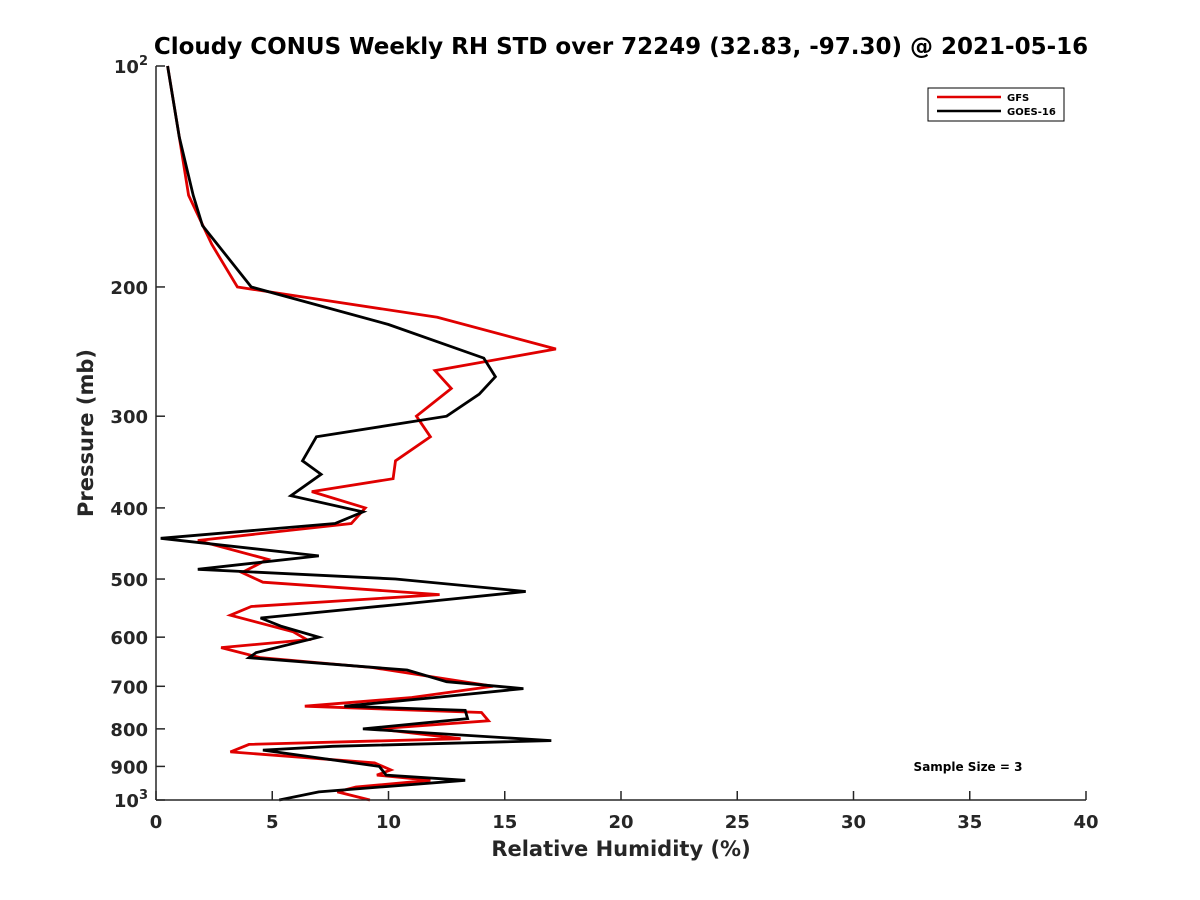 The height and width of the screenshot is (900, 1200). What do you see at coordinates (969, 822) in the screenshot?
I see `x-tick-label: 35` at bounding box center [969, 822].